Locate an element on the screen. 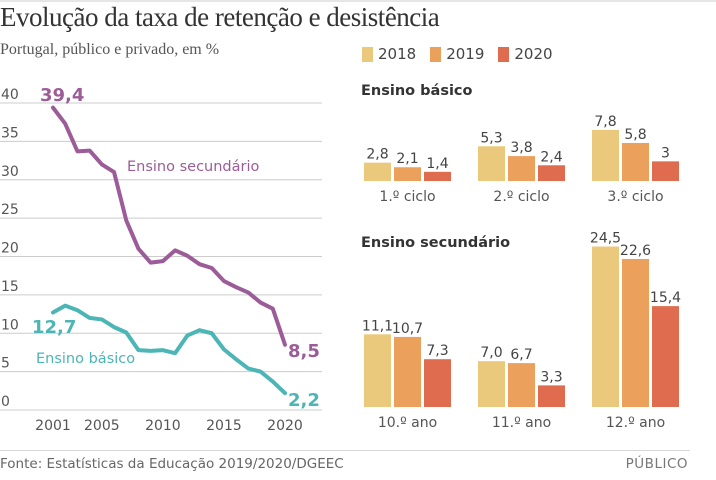 The height and width of the screenshot is (480, 716). bar-value-label: 5,8 is located at coordinates (635, 135).